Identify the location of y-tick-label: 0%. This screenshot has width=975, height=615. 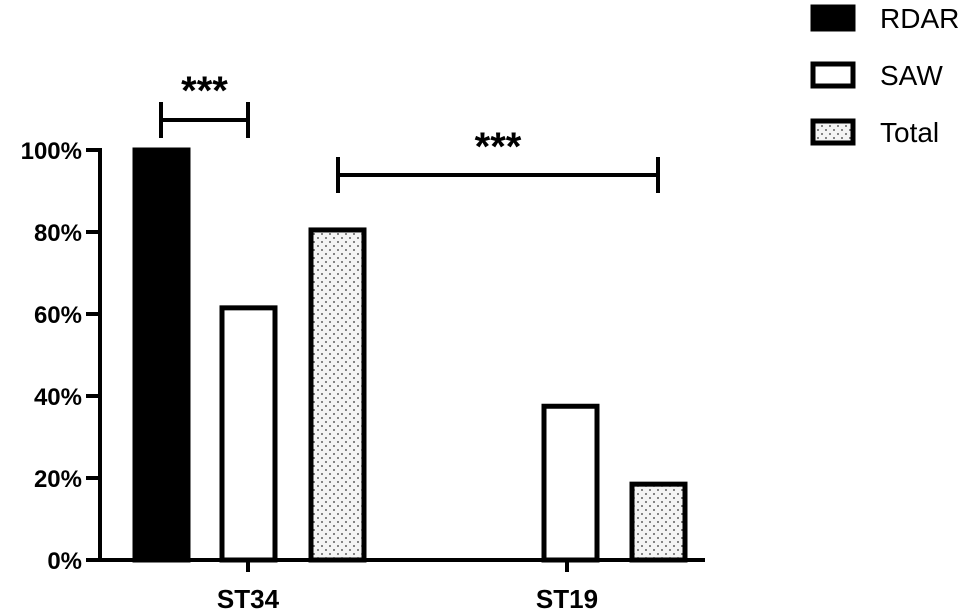
(64, 561).